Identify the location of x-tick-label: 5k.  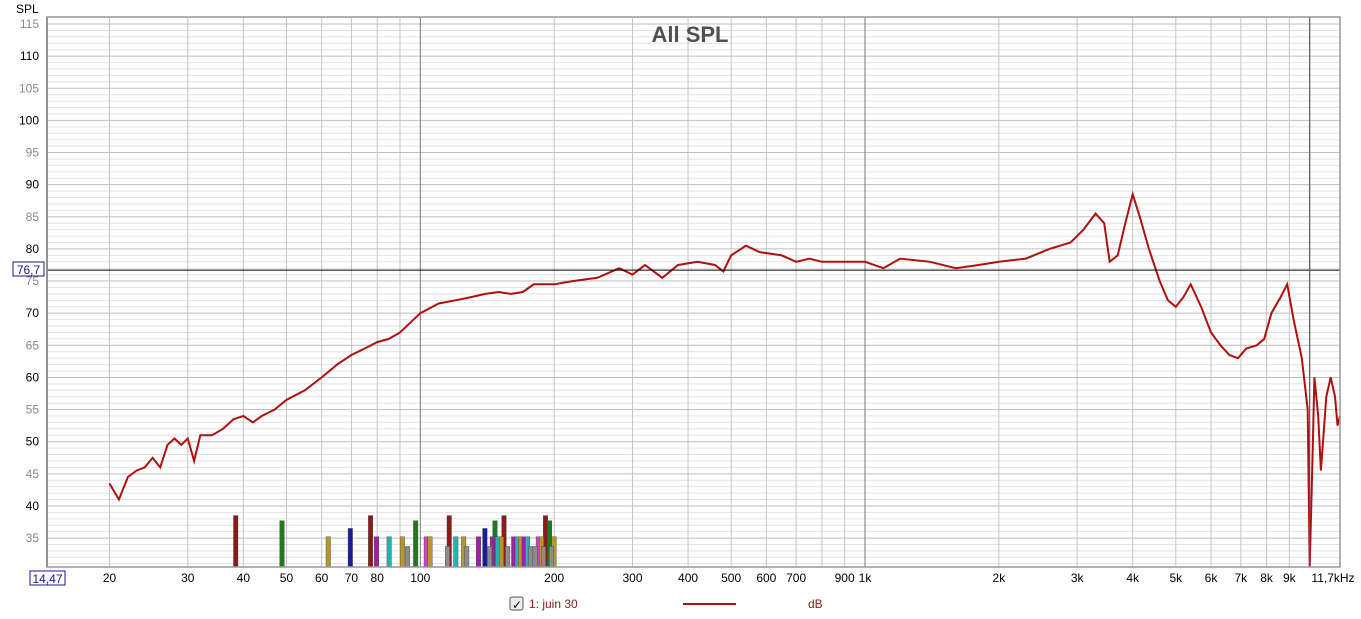
(1176, 578).